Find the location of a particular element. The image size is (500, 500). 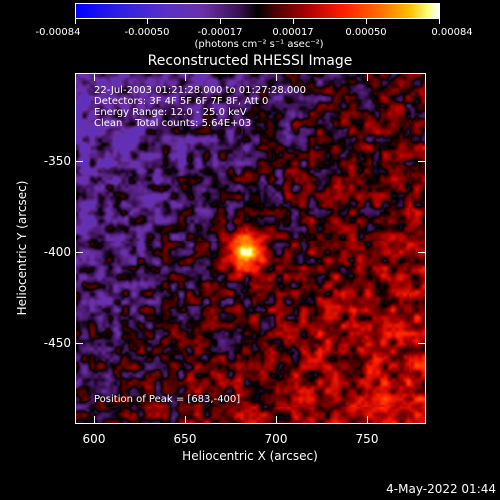

y-tick-label: -350 is located at coordinates (57, 161).